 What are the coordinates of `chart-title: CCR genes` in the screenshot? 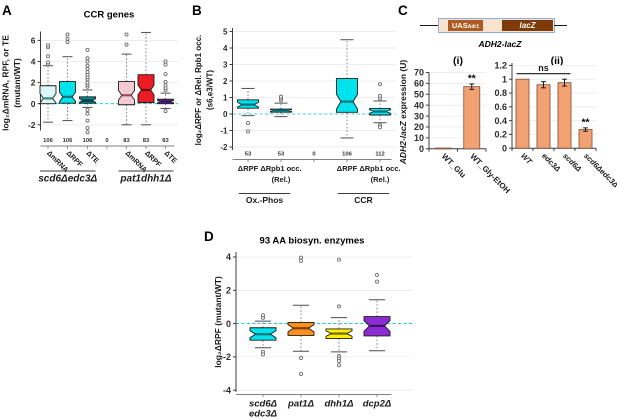 It's located at (109, 15).